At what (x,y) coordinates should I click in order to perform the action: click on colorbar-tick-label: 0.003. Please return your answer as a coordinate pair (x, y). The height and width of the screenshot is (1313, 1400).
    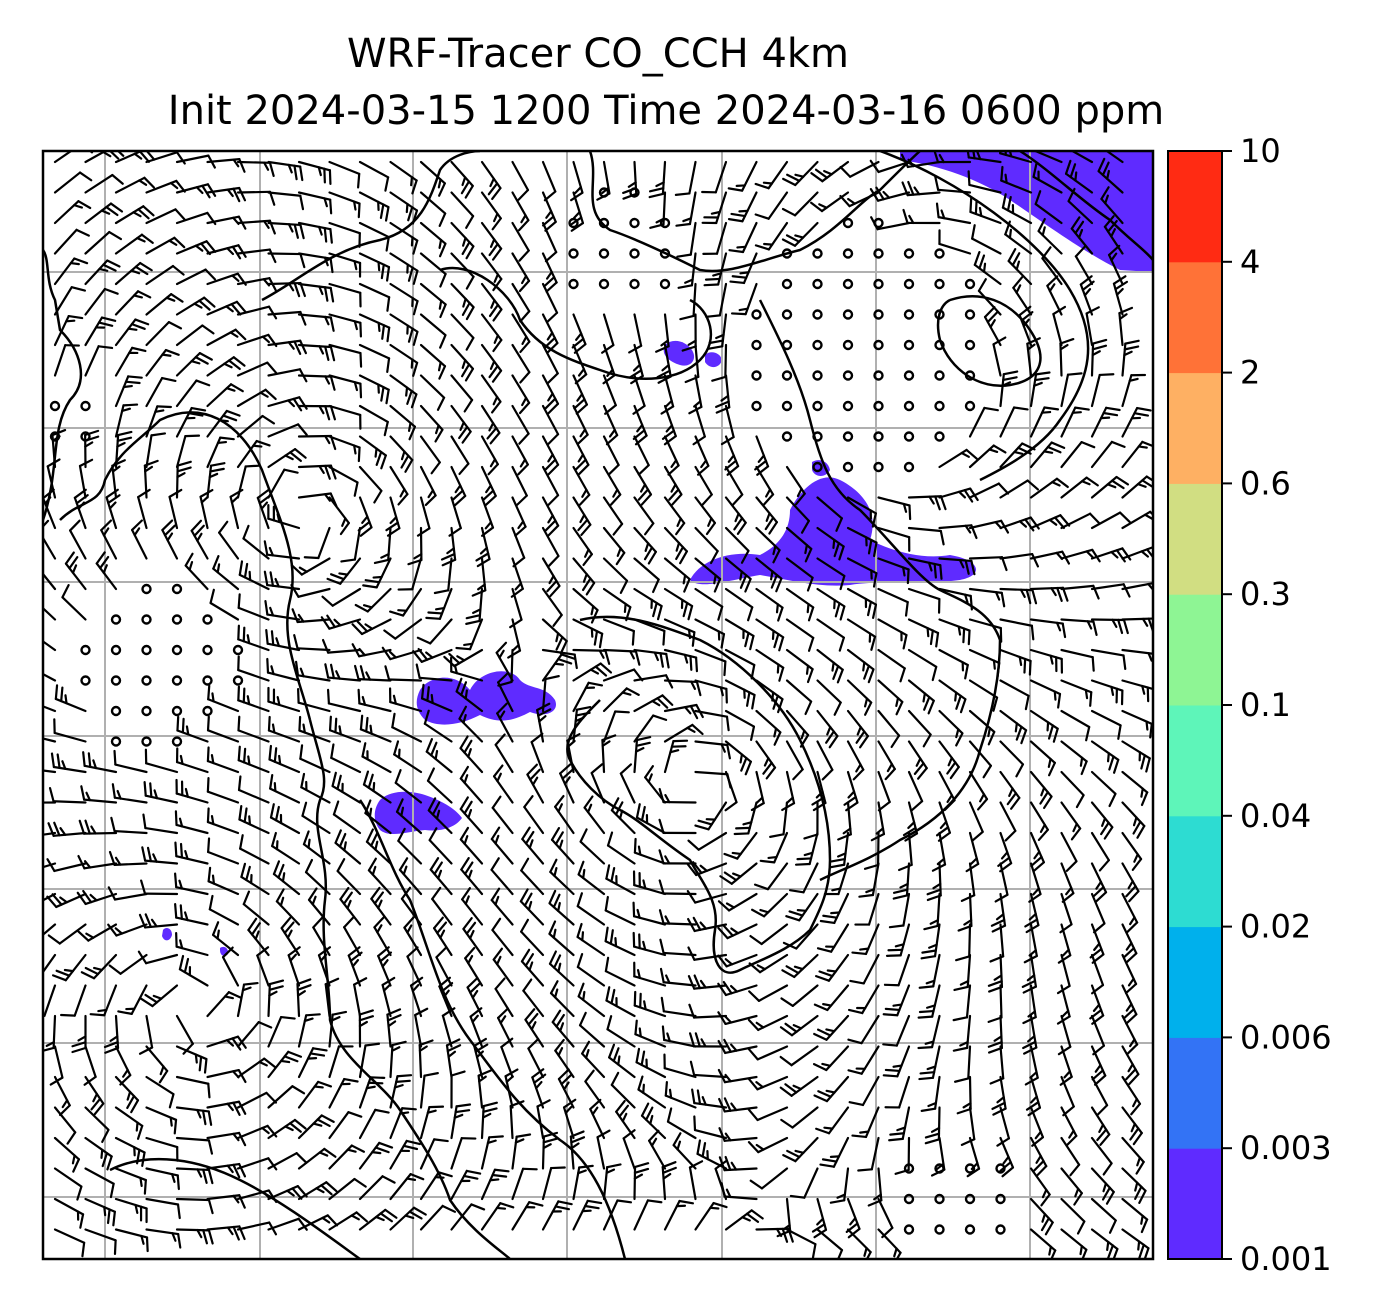
    Looking at the image, I should click on (1286, 1148).